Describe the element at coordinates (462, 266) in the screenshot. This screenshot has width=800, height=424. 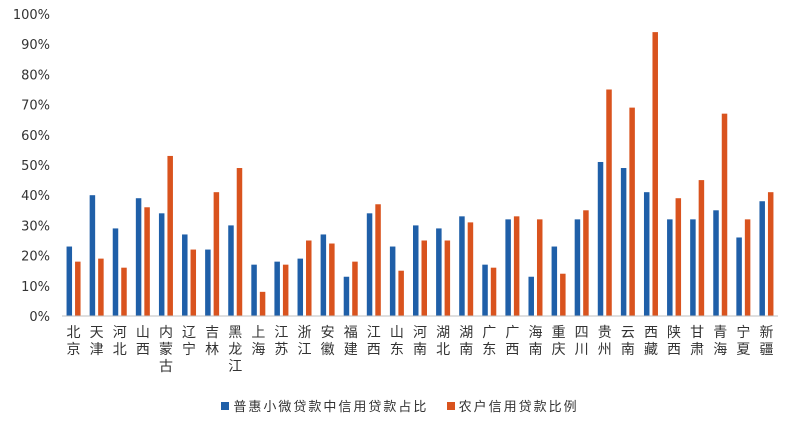
I see `bar-series1-湖南` at that location.